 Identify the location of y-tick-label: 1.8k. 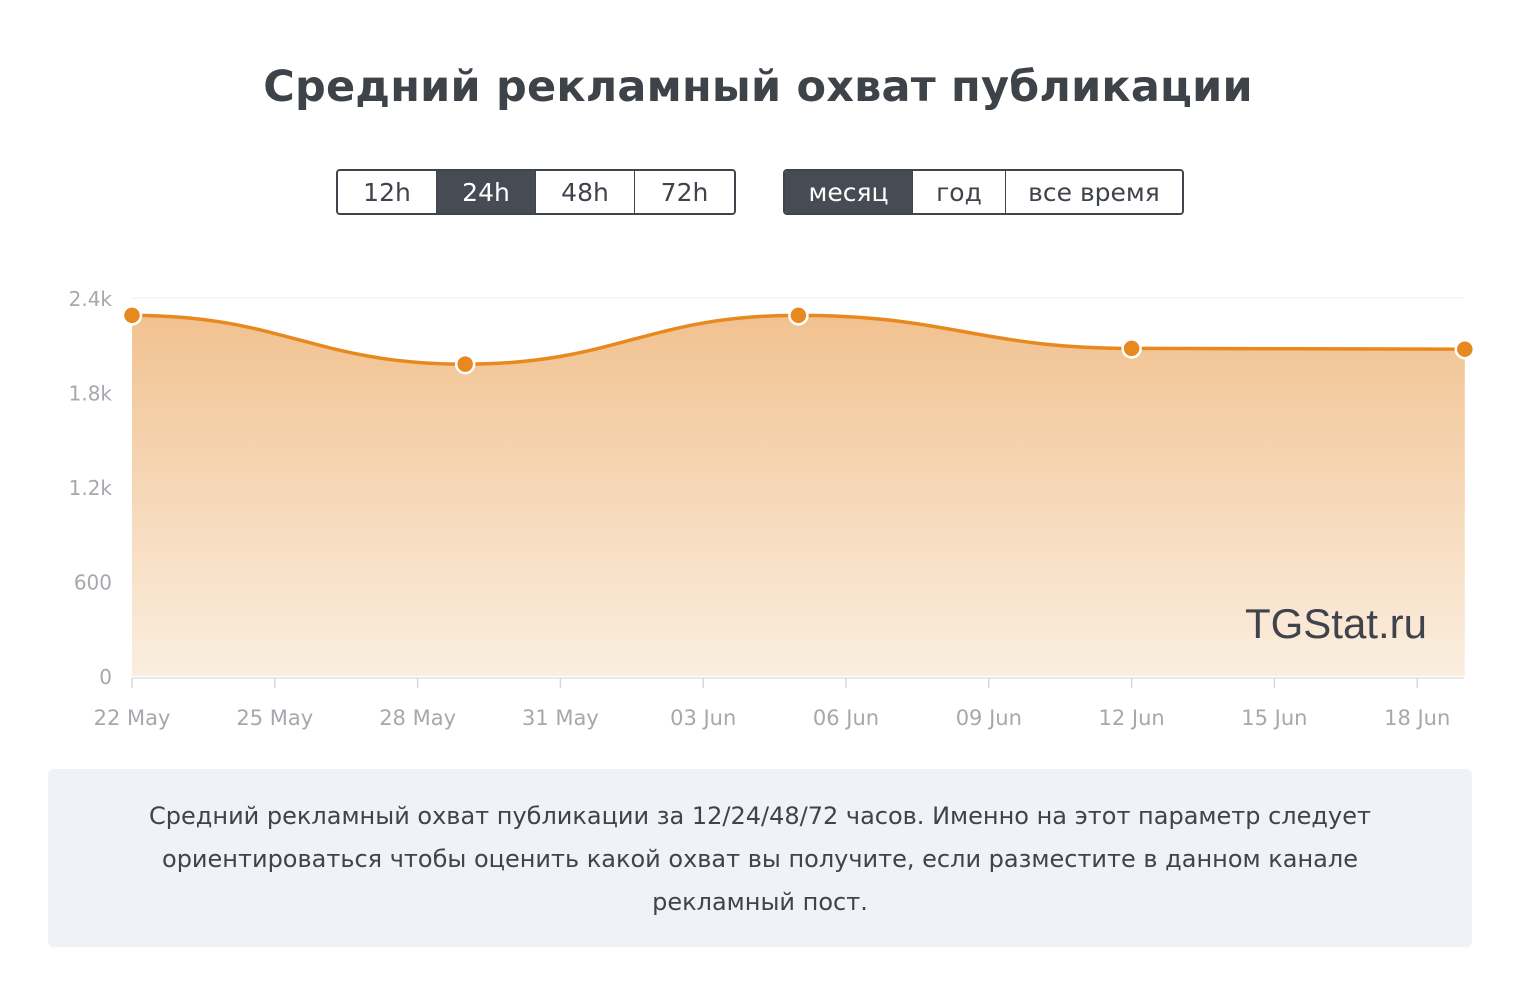
(91, 394).